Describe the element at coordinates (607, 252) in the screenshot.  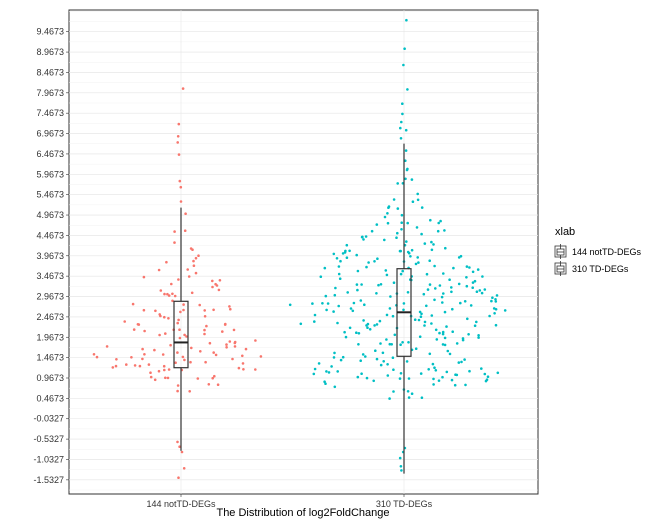
I see `legend-label: 144 notTD-DEGs` at that location.